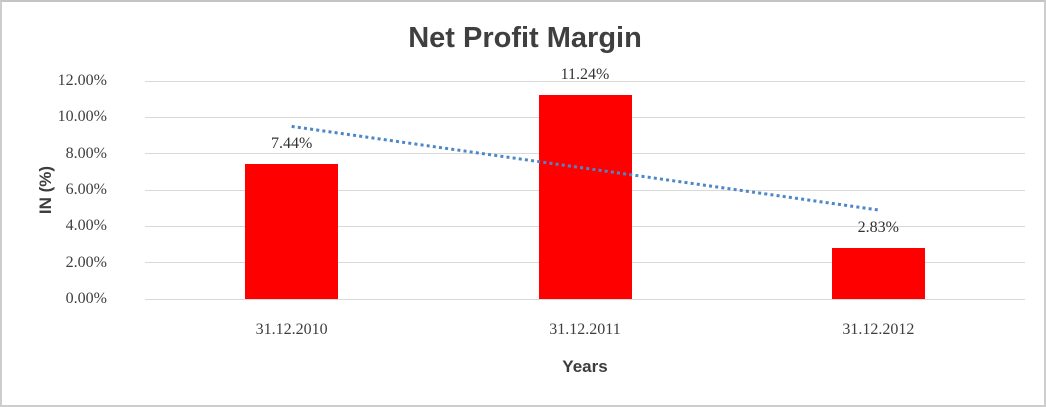 The image size is (1046, 407). Describe the element at coordinates (878, 273) in the screenshot. I see `bar-31.12.2012` at that location.